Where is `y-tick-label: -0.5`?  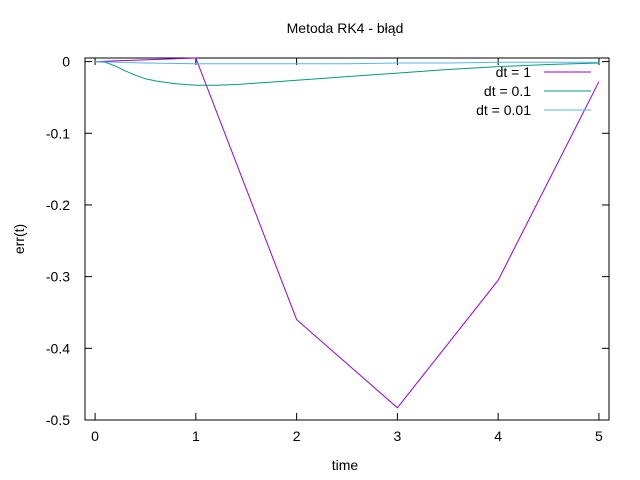 y-tick-label: -0.5 is located at coordinates (58, 420).